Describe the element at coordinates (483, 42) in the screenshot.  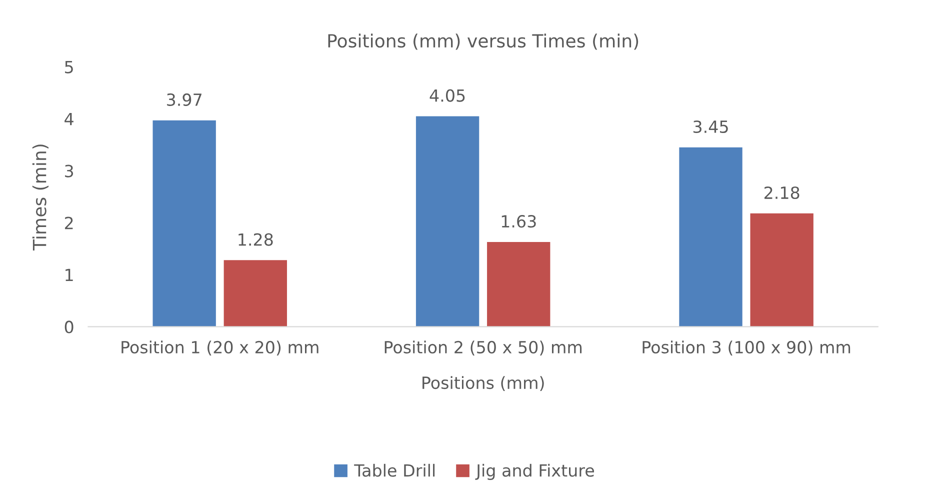
I see `chart-title: Positions (mm) versus Times (min)` at that location.